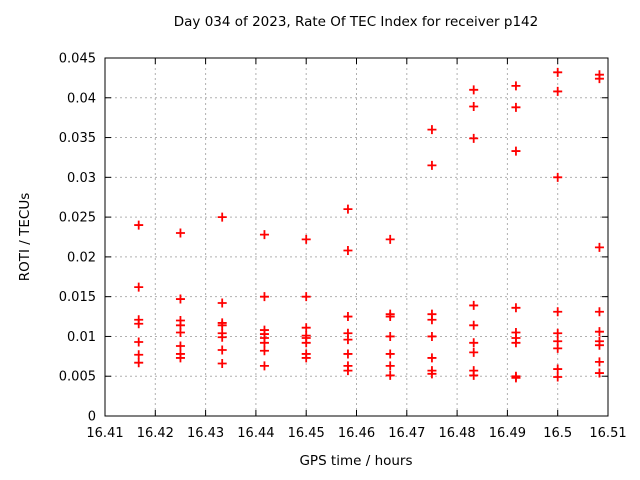  I want to click on x-tick-label: 16.46, so click(356, 433).